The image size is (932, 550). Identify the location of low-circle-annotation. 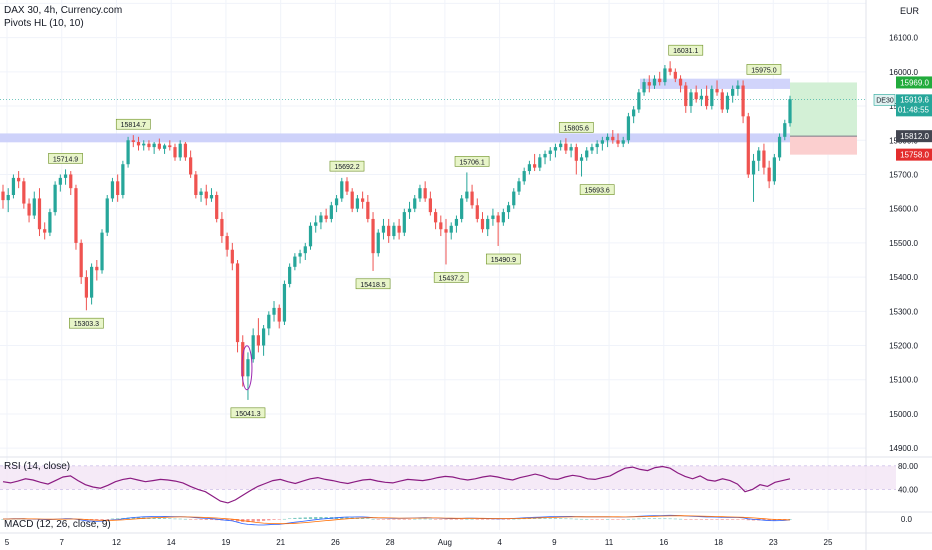
(247, 368).